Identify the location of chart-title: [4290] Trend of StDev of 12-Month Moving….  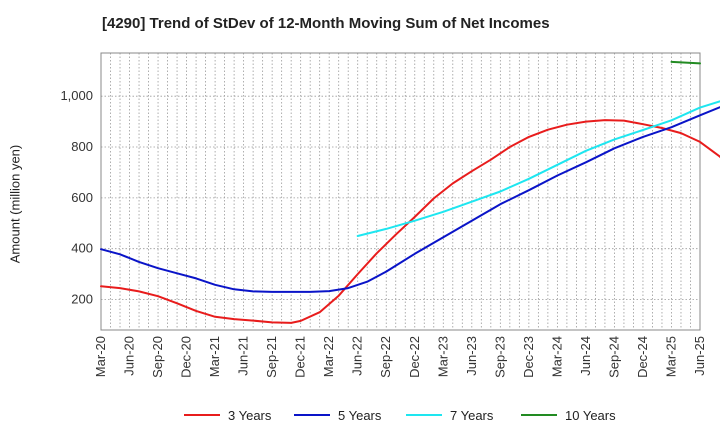
(326, 23).